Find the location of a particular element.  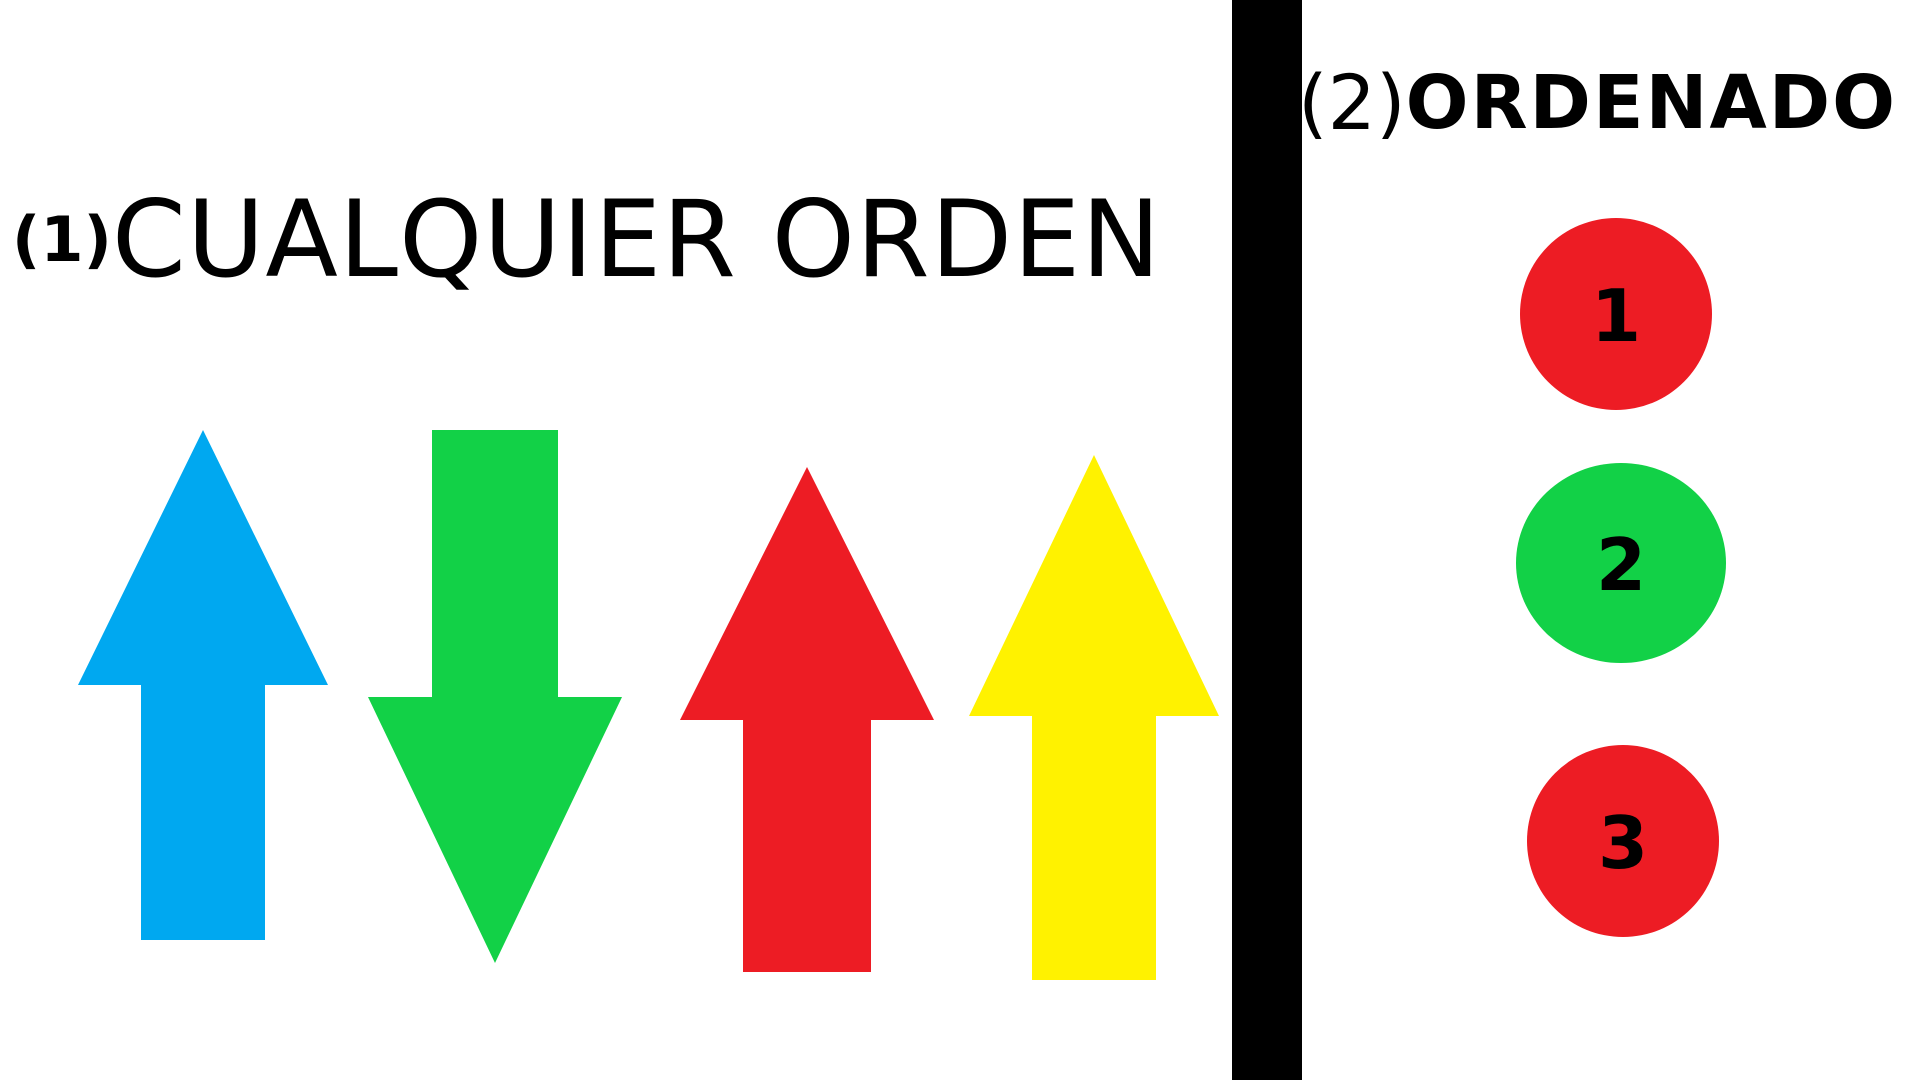

right-title-number: (2) is located at coordinates (1352, 102).